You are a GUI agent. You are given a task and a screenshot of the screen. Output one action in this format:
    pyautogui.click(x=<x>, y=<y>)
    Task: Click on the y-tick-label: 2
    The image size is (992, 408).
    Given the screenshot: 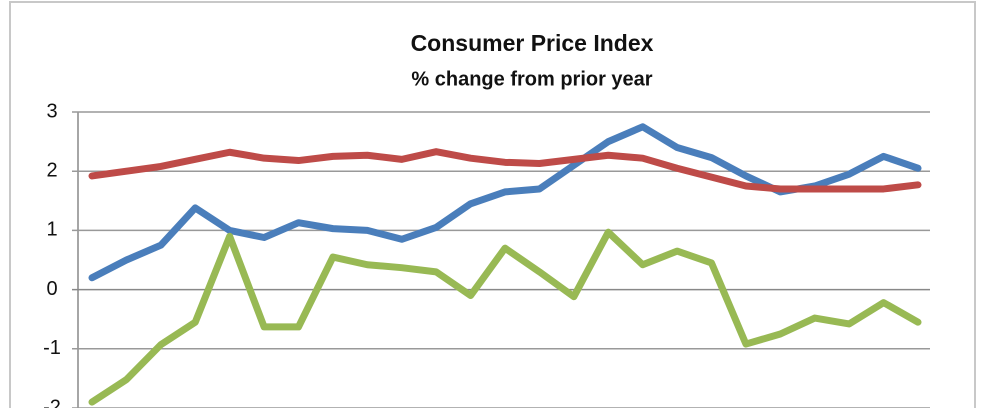 What is the action you would take?
    pyautogui.click(x=51, y=170)
    